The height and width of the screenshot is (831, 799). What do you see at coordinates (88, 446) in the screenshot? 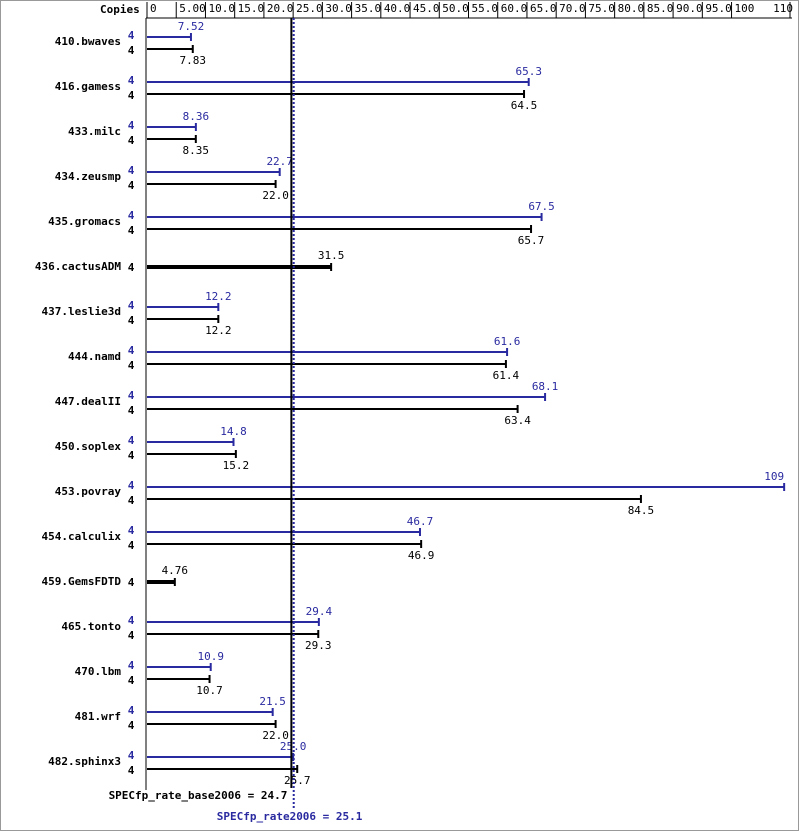
I see `category-label: 450.soplex` at bounding box center [88, 446].